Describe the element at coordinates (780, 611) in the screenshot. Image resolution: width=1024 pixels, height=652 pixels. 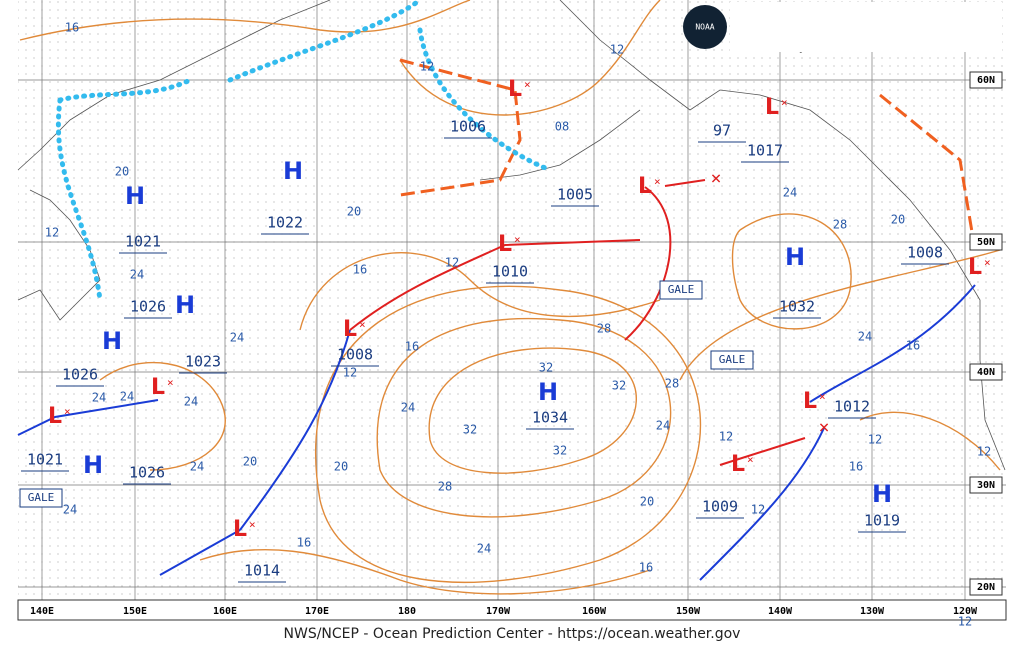
I see `lon-label: 140W` at that location.